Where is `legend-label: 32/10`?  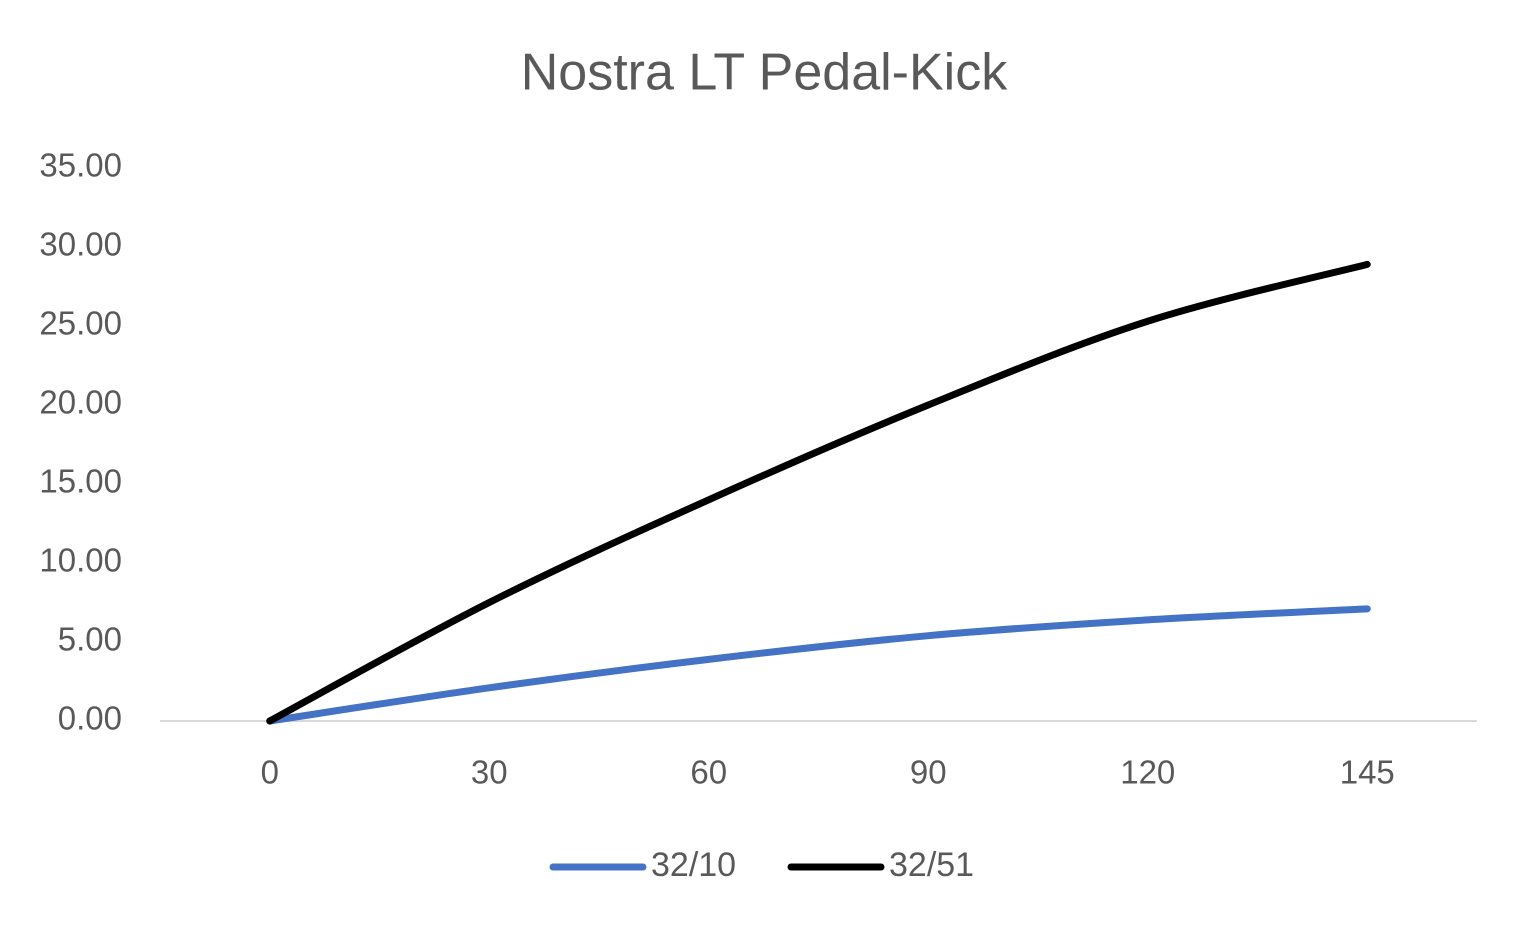 legend-label: 32/10 is located at coordinates (693, 865).